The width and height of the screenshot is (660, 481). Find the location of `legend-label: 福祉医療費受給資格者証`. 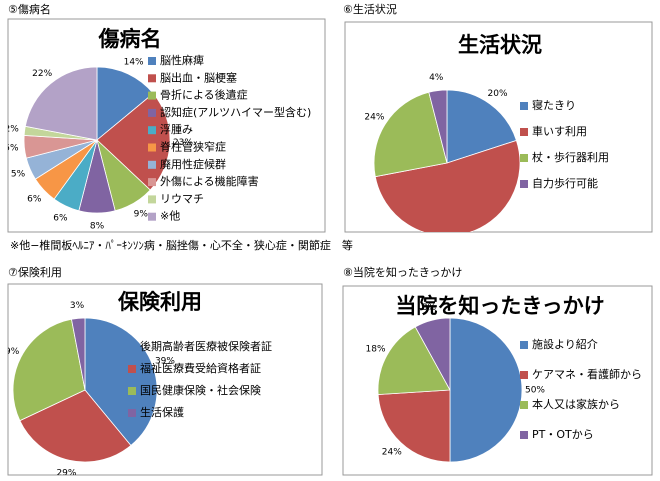

legend-label: 福祉医療費受給資格者証 is located at coordinates (200, 368).